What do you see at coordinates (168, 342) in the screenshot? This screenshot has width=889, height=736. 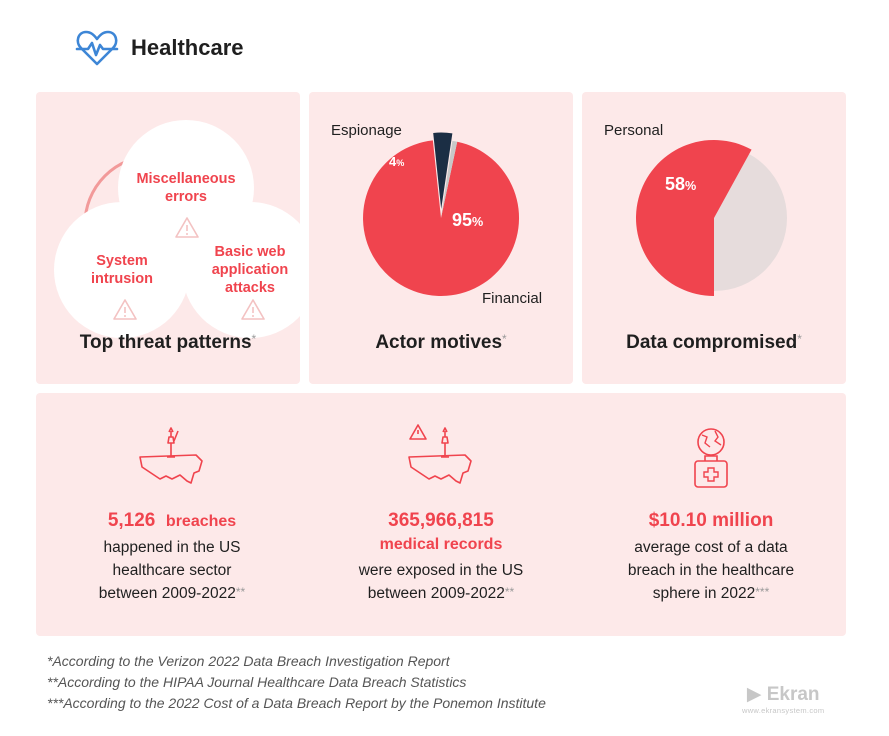 I see `threat-patterns-caption: Top threat patterns*` at bounding box center [168, 342].